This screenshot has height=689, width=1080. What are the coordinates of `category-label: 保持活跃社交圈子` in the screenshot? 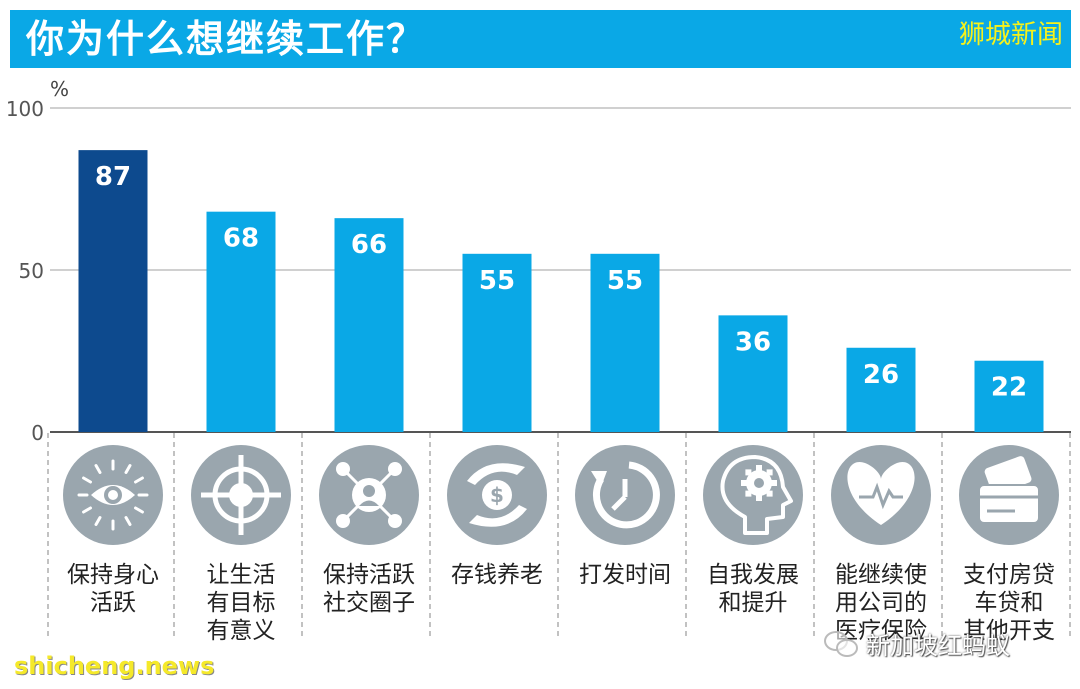 It's located at (369, 589).